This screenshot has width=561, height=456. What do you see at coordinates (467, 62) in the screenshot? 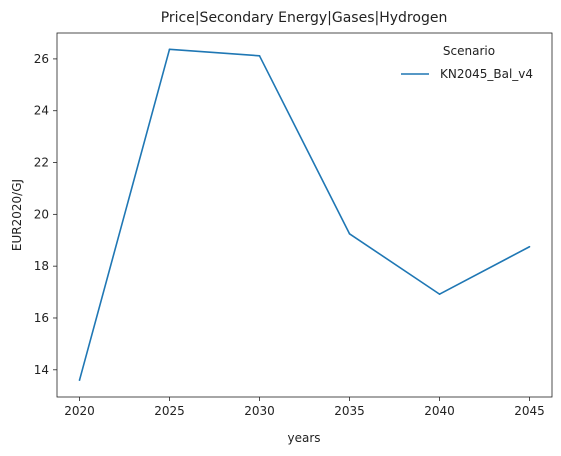
I see `legend: Scenario KN2045_Bal_v4` at bounding box center [467, 62].